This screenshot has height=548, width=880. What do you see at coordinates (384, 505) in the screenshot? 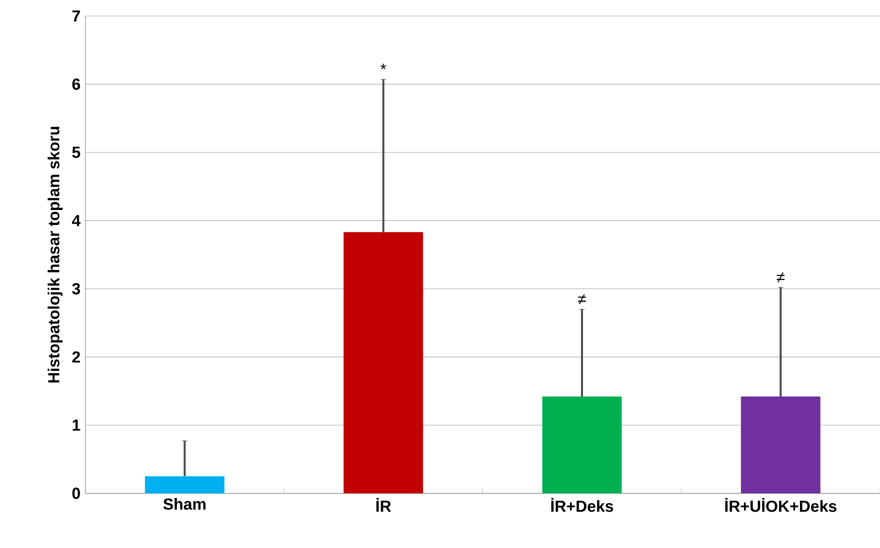
I see `x-tick-label: İR` at bounding box center [384, 505].